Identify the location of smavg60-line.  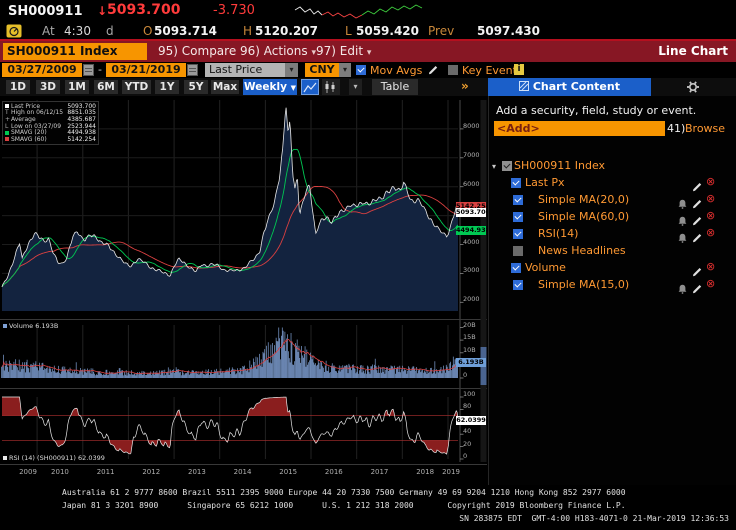
(230, 236).